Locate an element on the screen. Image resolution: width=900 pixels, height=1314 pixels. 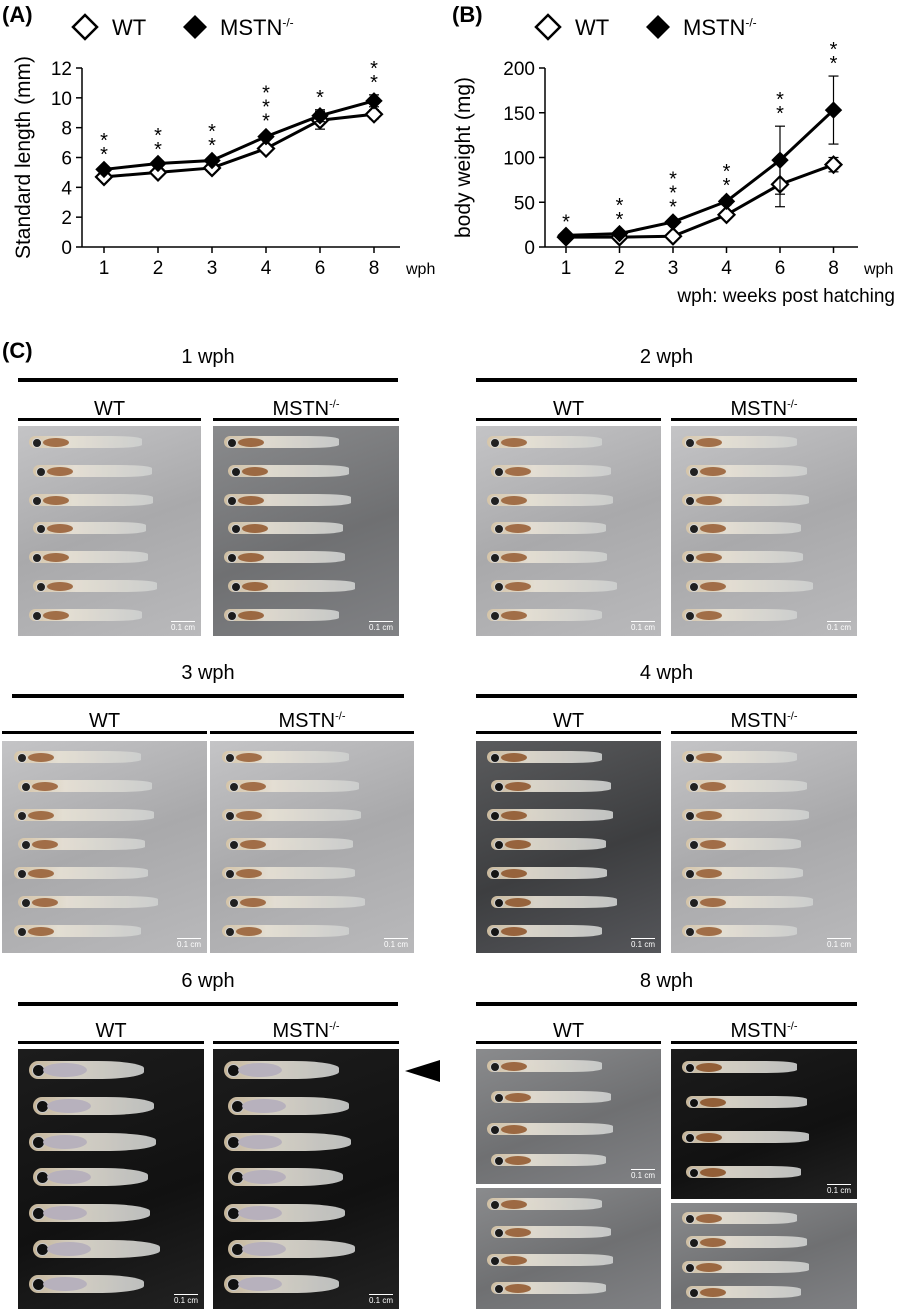
x-tick-label: 1 is located at coordinates (566, 268).